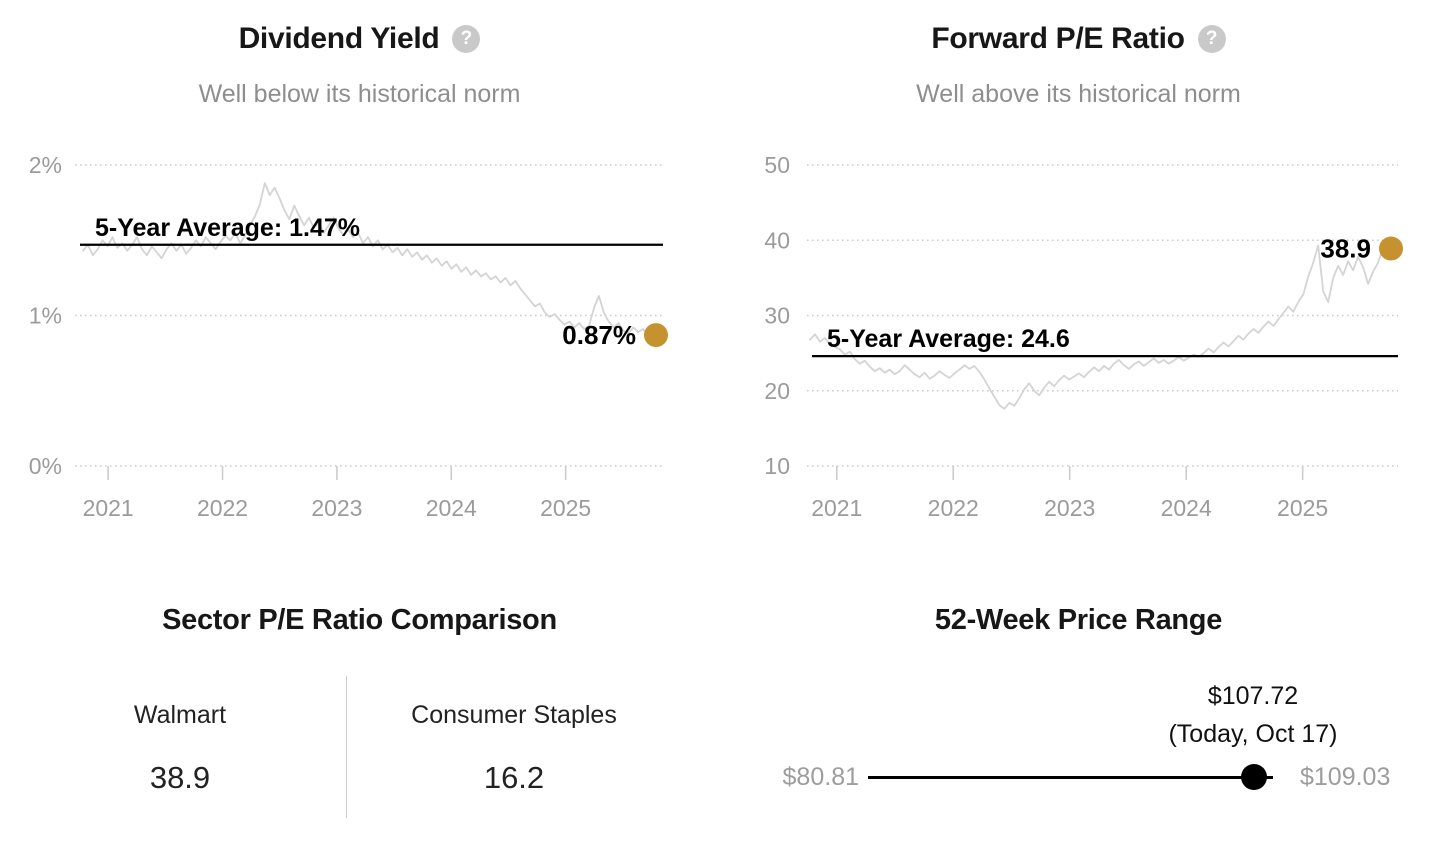 The image size is (1438, 846). What do you see at coordinates (777, 165) in the screenshot?
I see `y-tick-label: 50` at bounding box center [777, 165].